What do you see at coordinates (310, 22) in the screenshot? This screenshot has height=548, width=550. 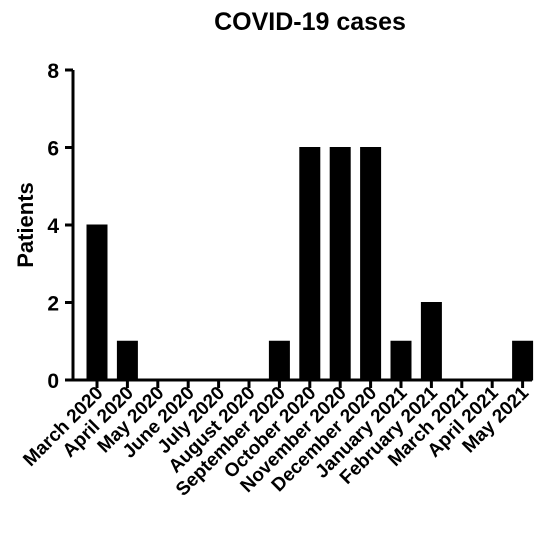 I see `chart-title: COVID-19 cases` at bounding box center [310, 22].